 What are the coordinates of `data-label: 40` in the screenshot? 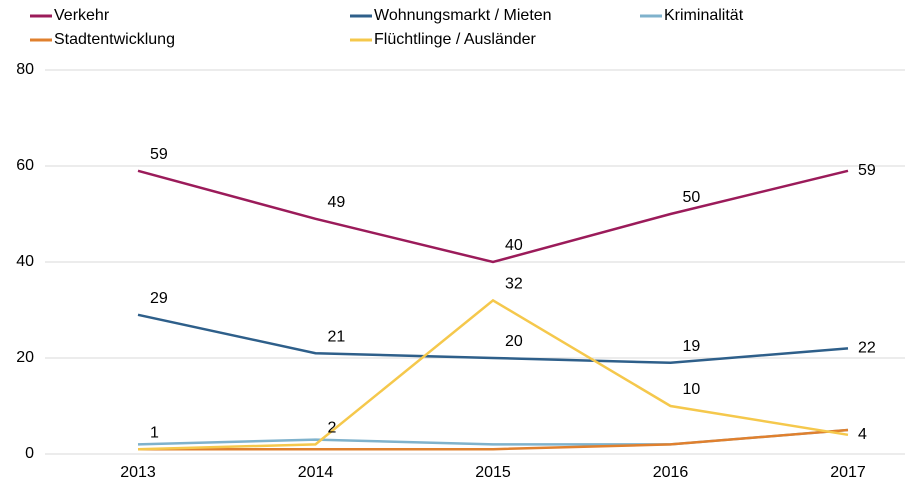 It's located at (514, 245).